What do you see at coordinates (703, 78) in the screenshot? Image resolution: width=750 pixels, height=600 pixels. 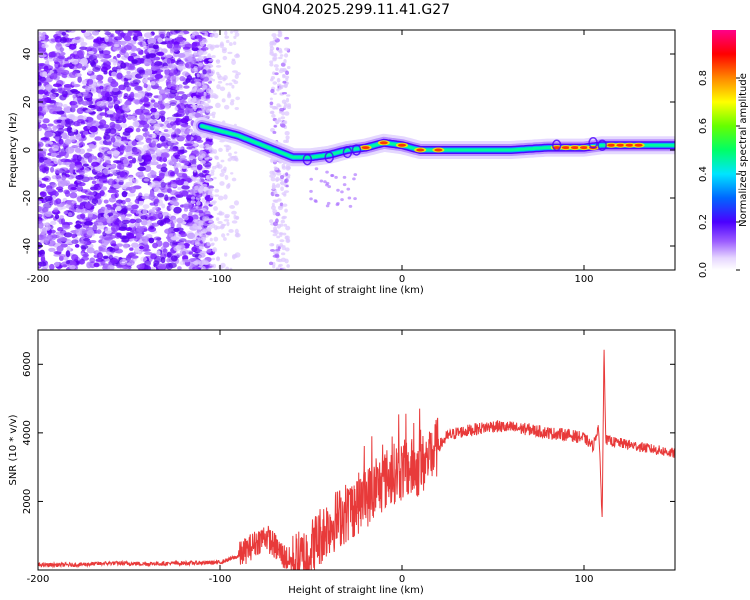 I see `colorbar-tick-label: 0.8` at bounding box center [703, 78].